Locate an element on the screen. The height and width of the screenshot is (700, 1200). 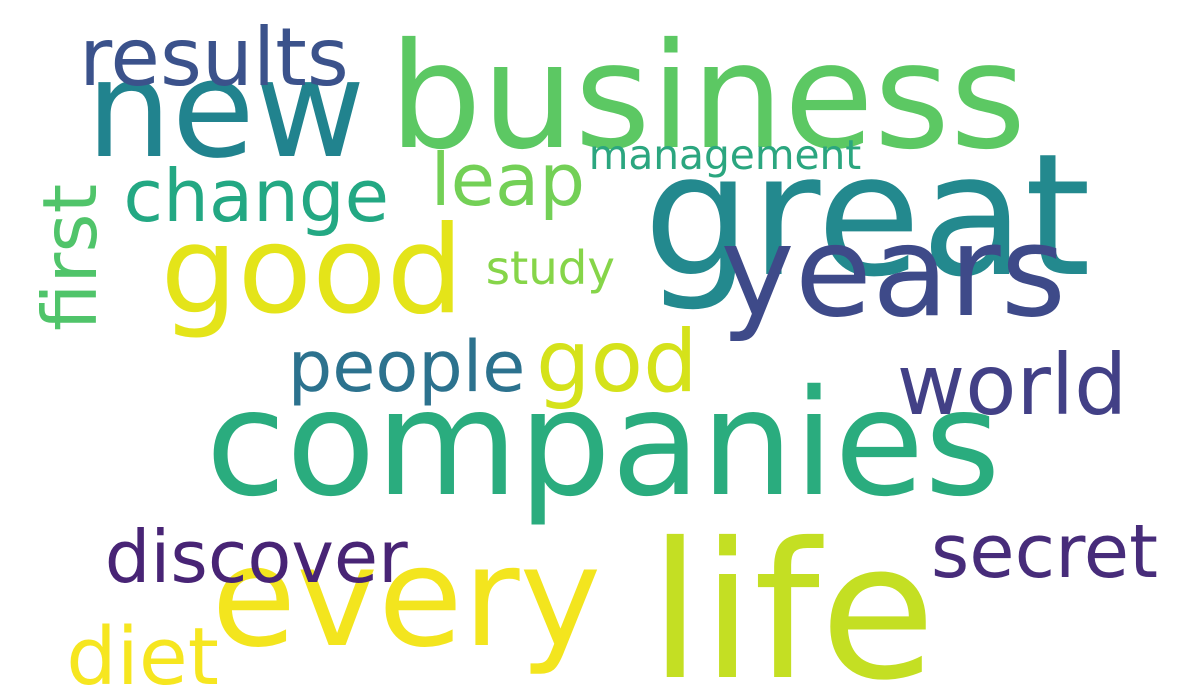
word-secret: secret is located at coordinates (1044, 553).